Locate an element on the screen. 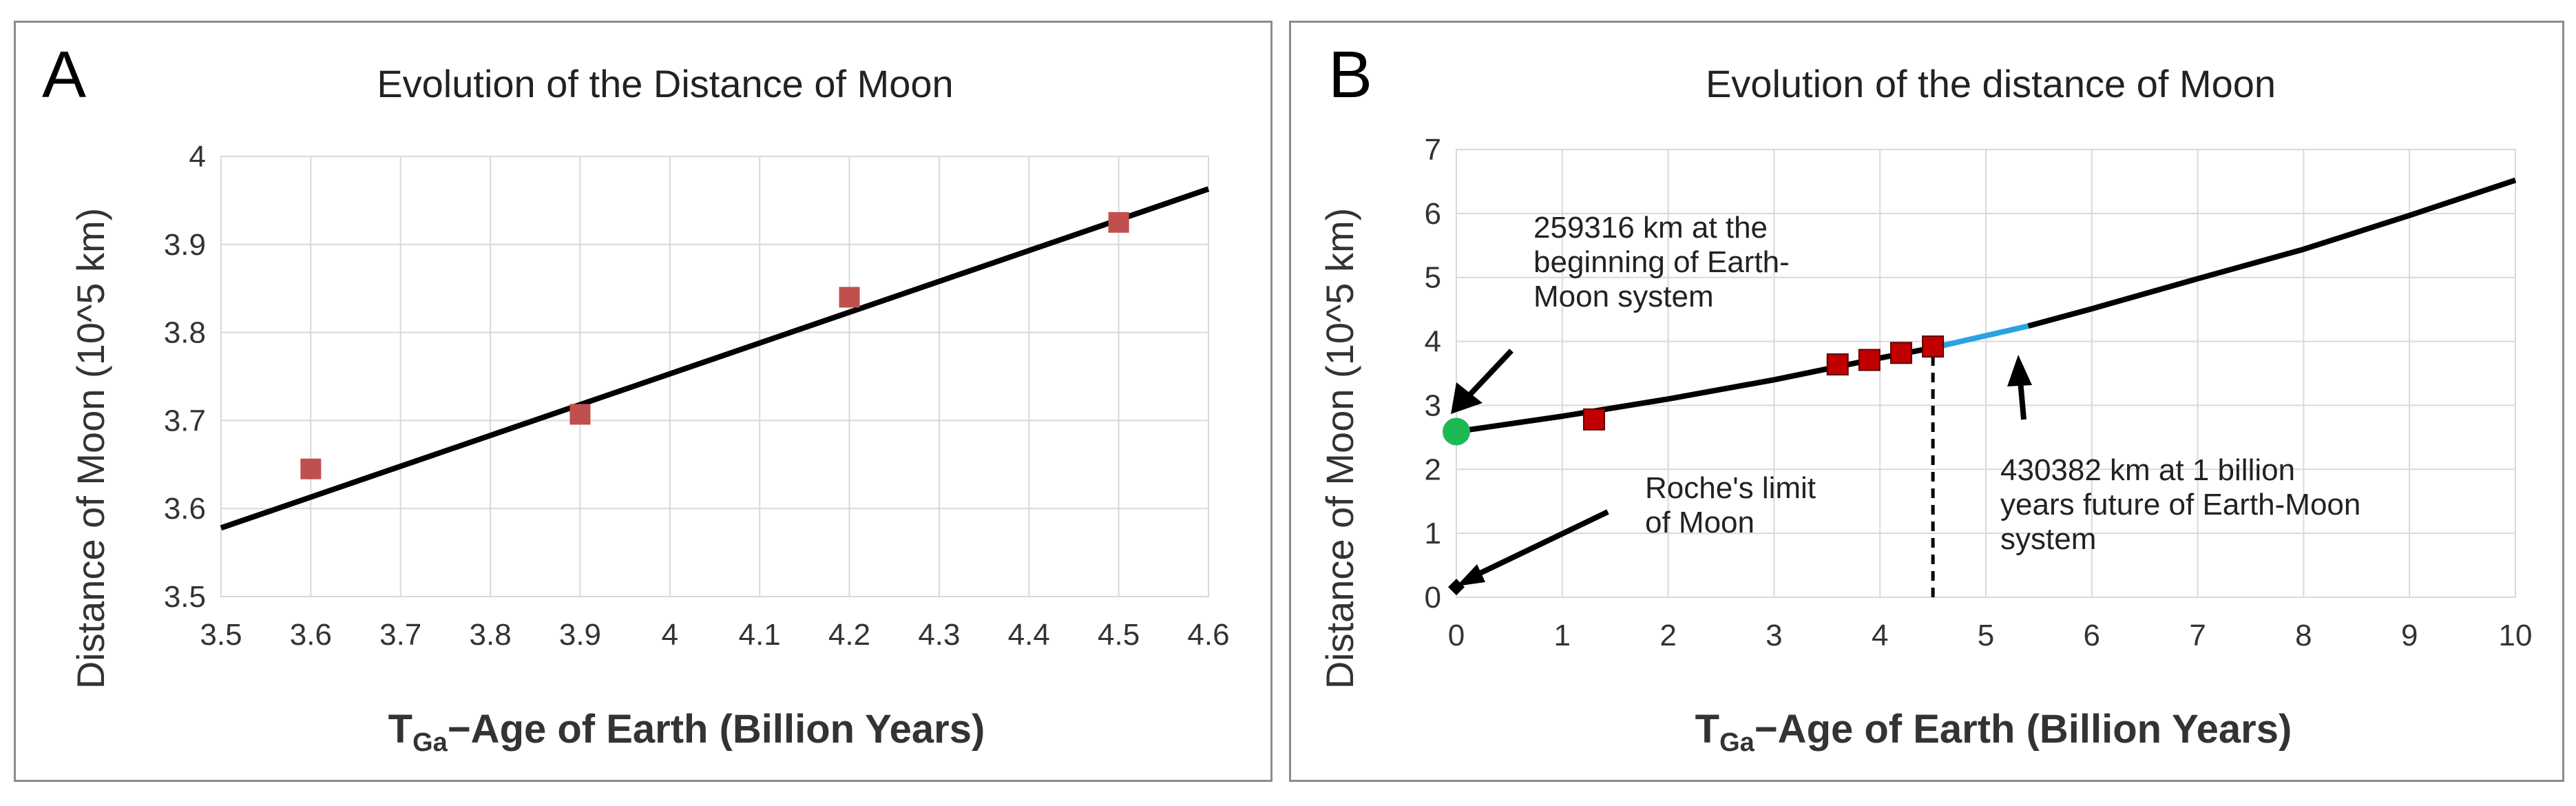 This screenshot has height=806, width=2576. chart-title-a: Evolution of the Distance of Moon is located at coordinates (665, 83).